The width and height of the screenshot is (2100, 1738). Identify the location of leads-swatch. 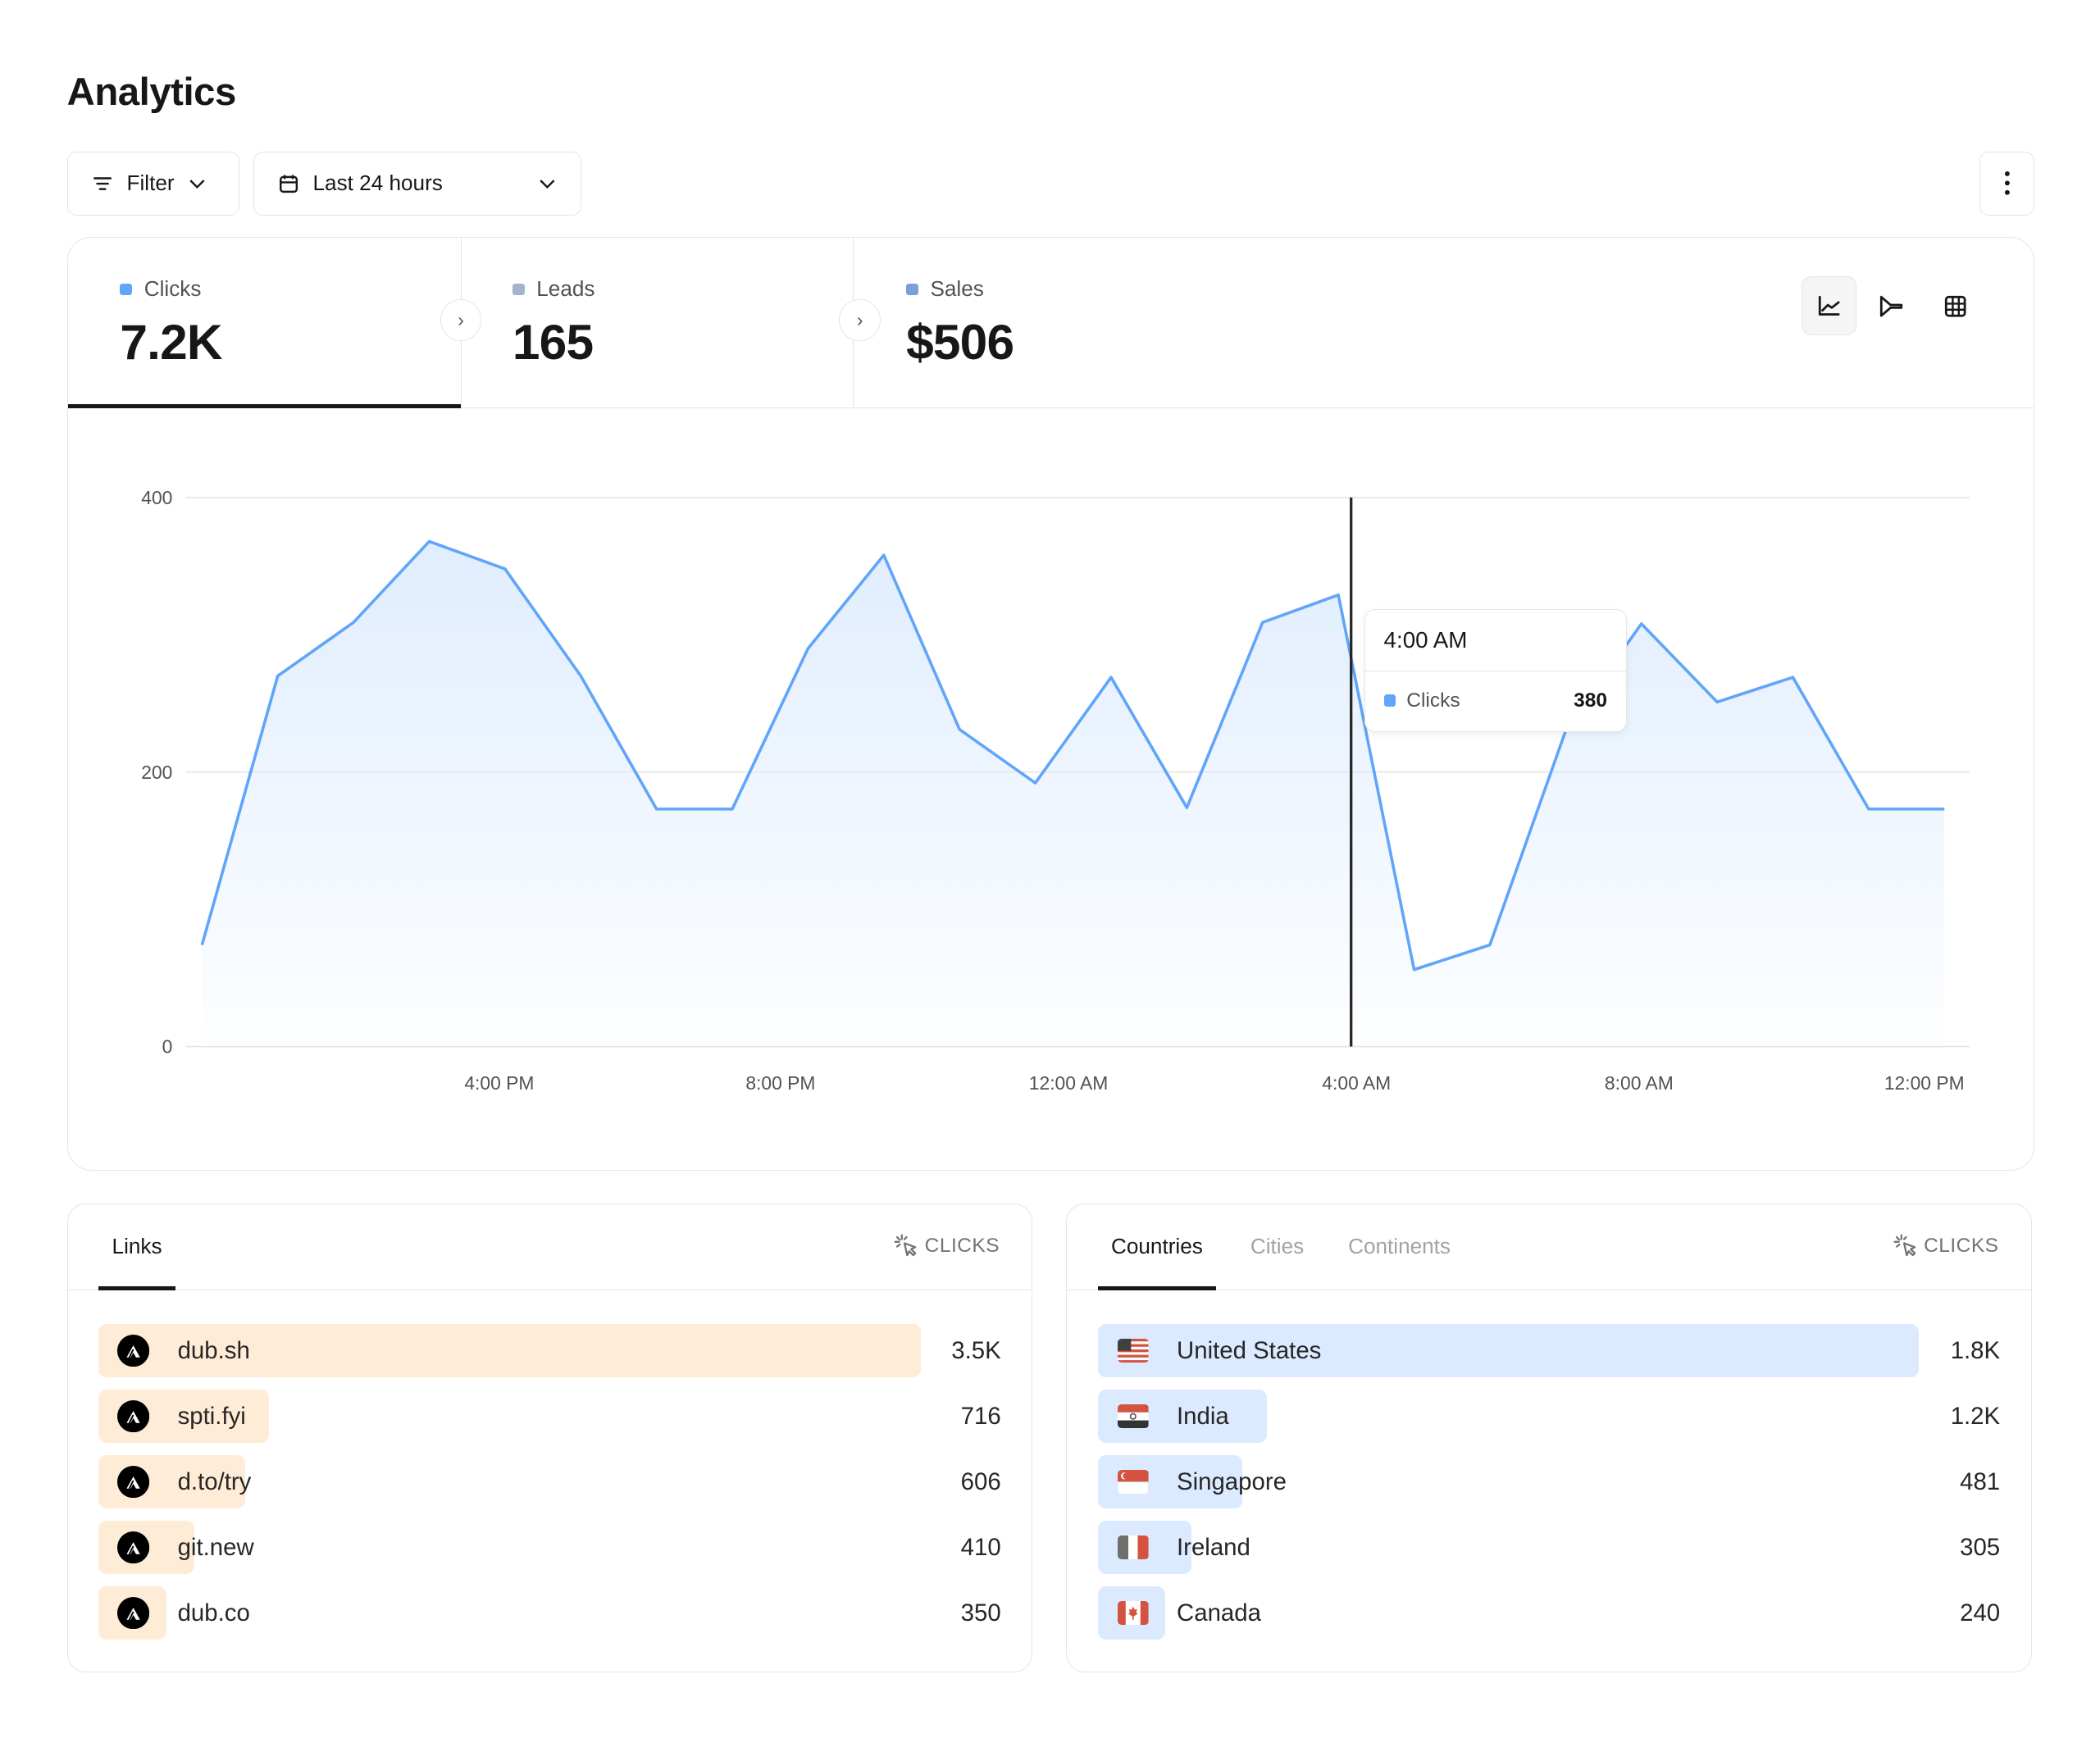
(518, 289).